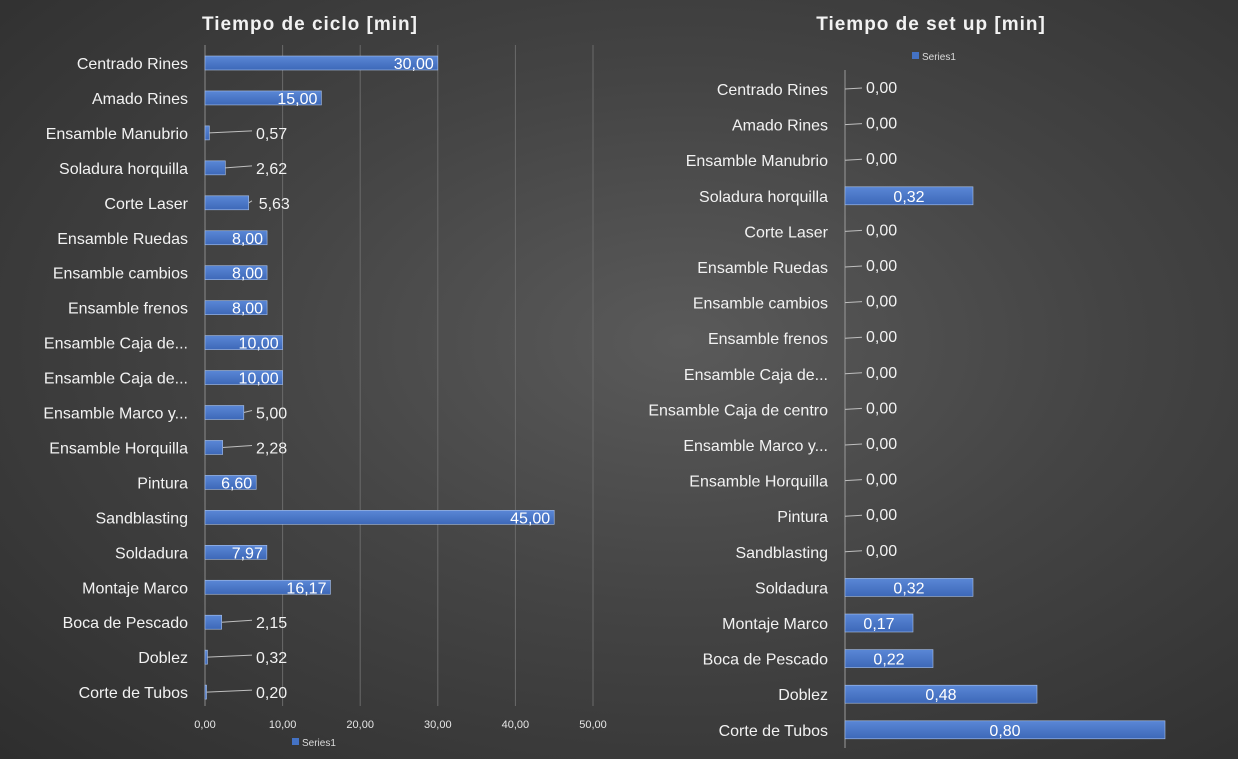 The image size is (1238, 759). What do you see at coordinates (141, 518) in the screenshot?
I see `category-label: Sandblasting` at bounding box center [141, 518].